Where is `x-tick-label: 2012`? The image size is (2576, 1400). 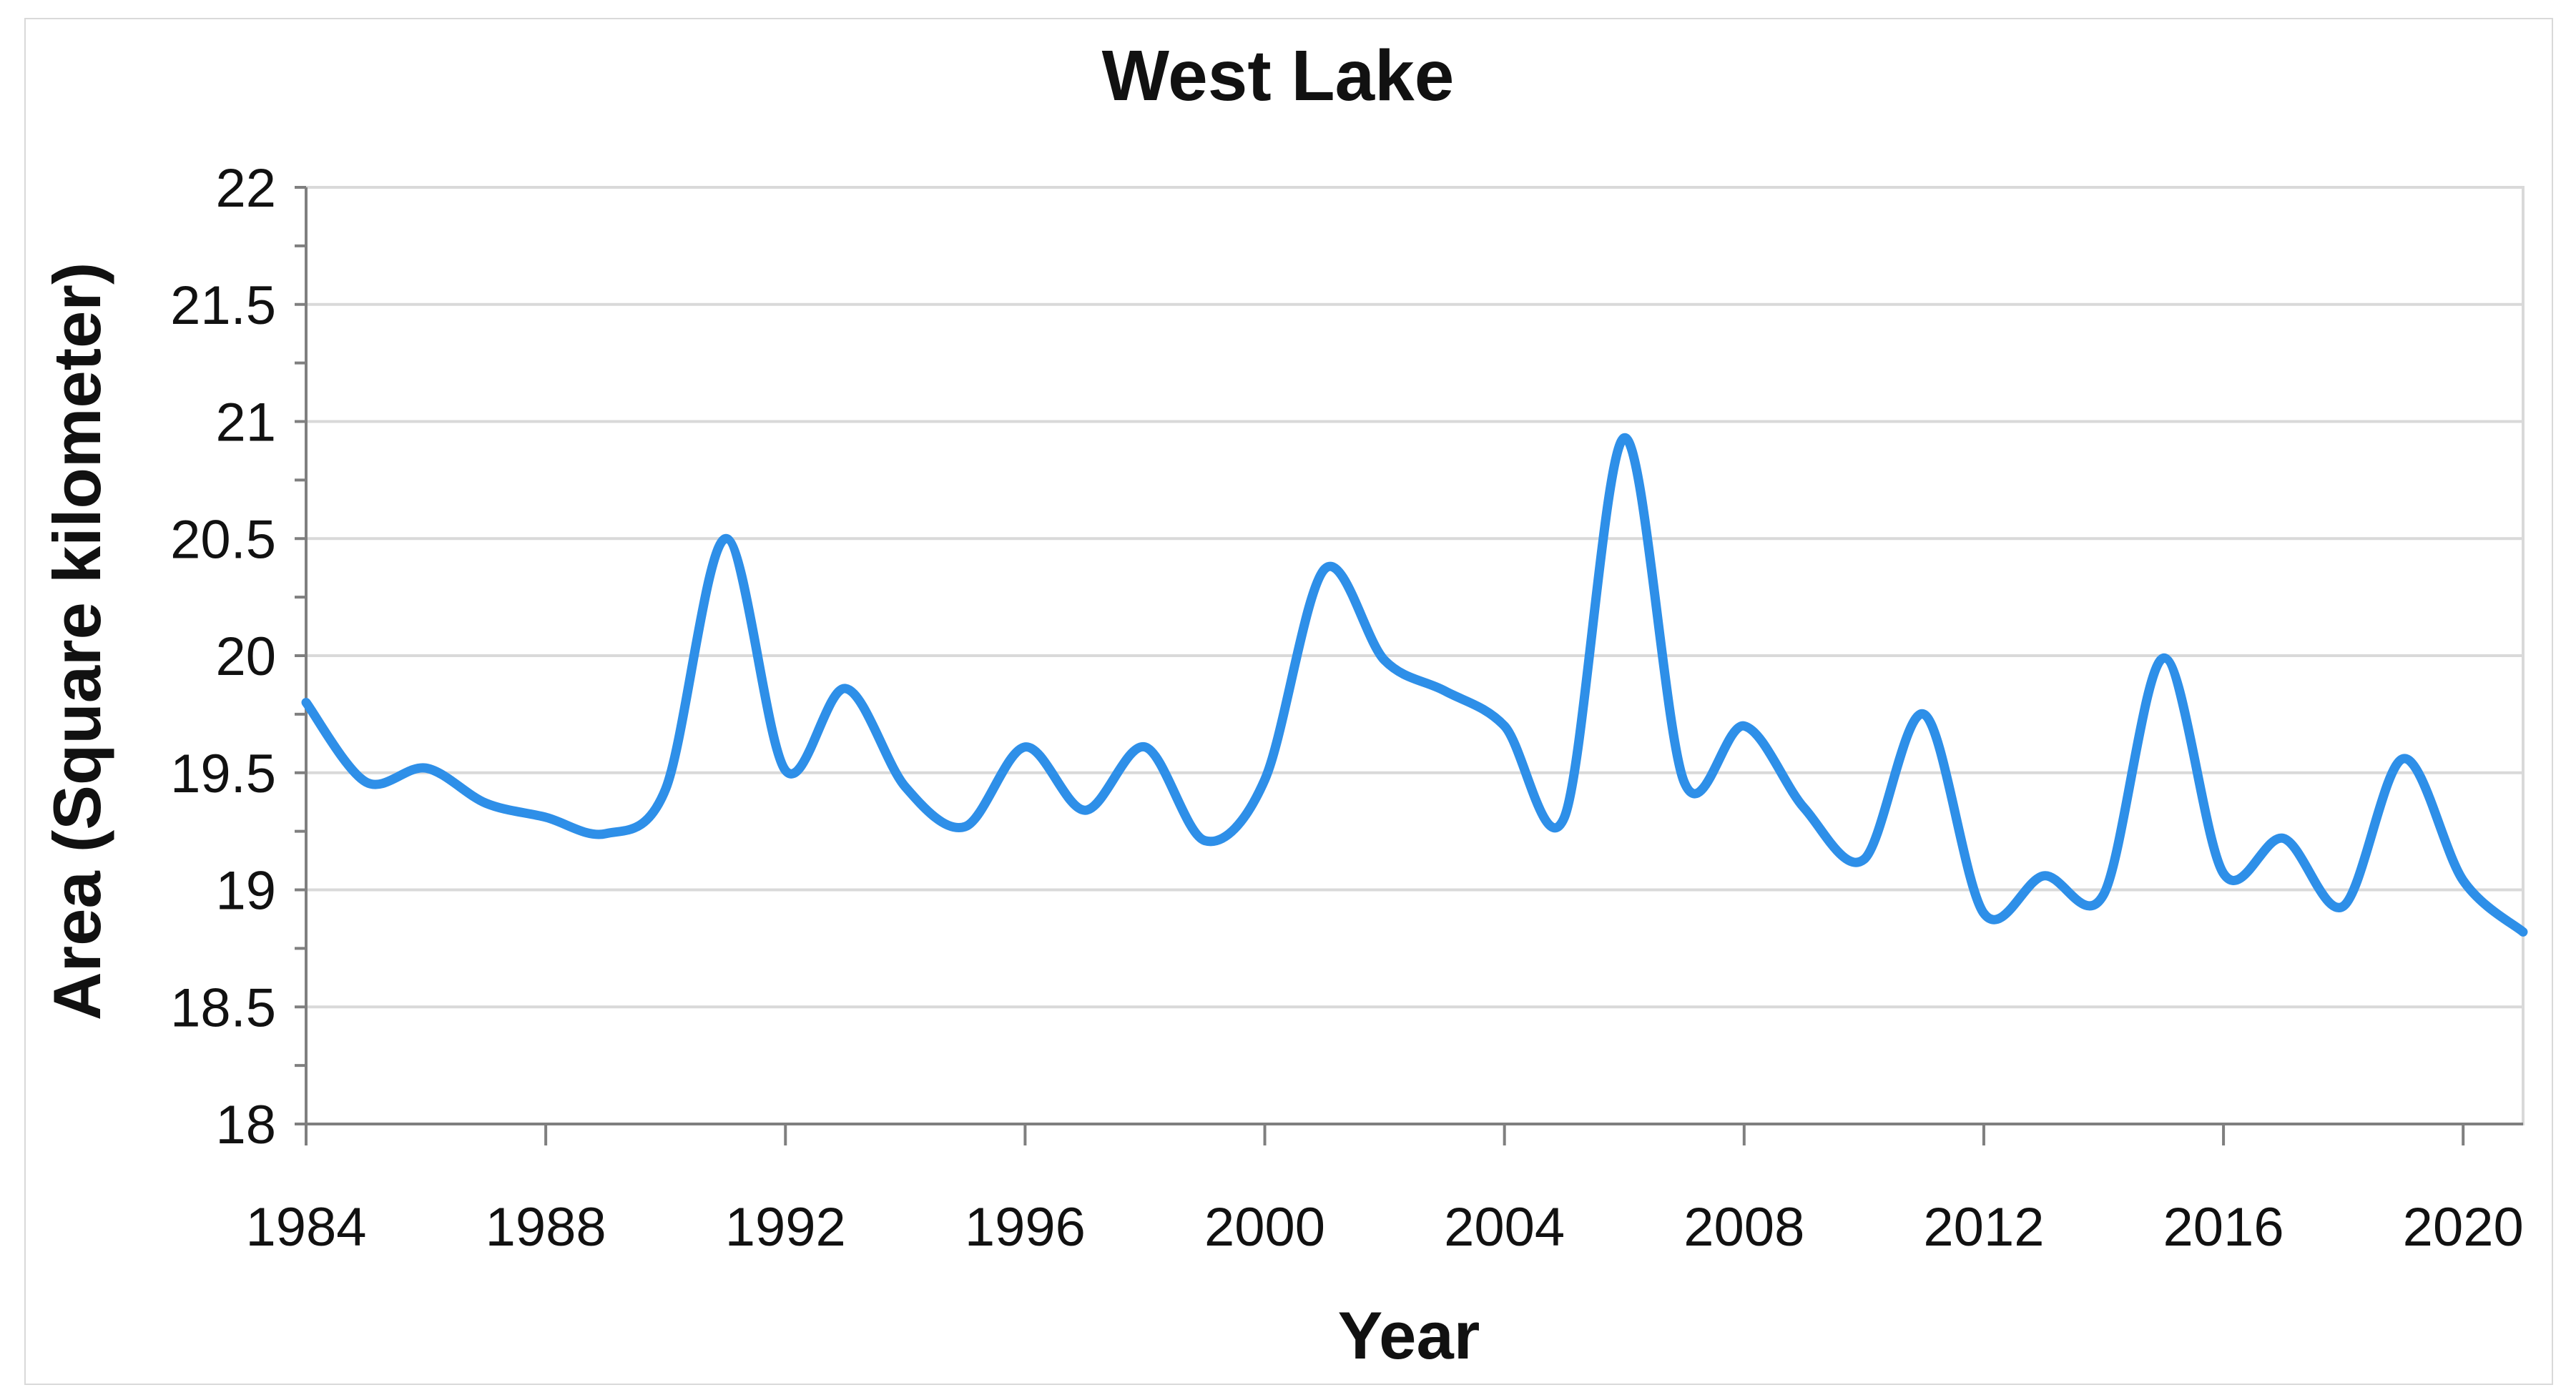 x-tick-label: 2012 is located at coordinates (1983, 1227).